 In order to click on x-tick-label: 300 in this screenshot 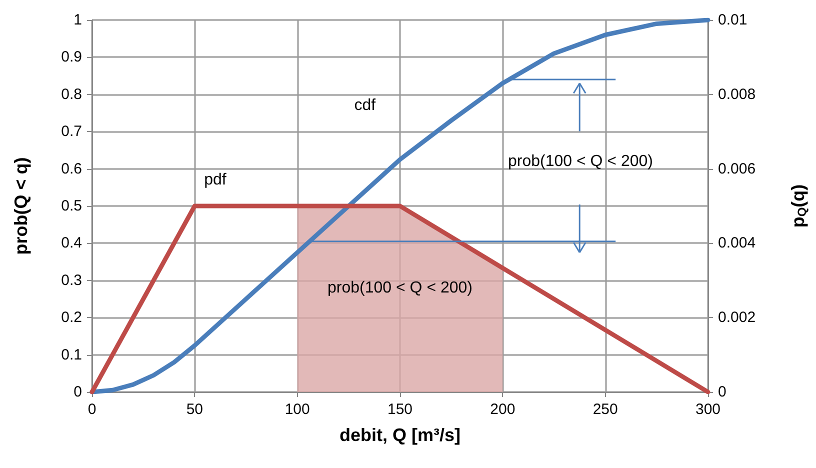, I will do `click(708, 409)`.